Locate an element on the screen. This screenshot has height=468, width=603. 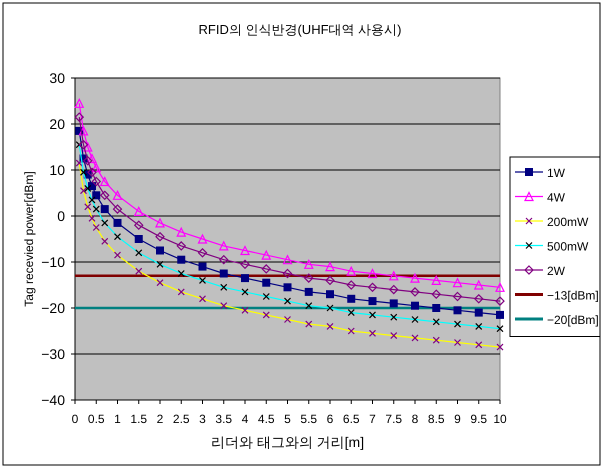
x-tick-label: 10 is located at coordinates (500, 419).